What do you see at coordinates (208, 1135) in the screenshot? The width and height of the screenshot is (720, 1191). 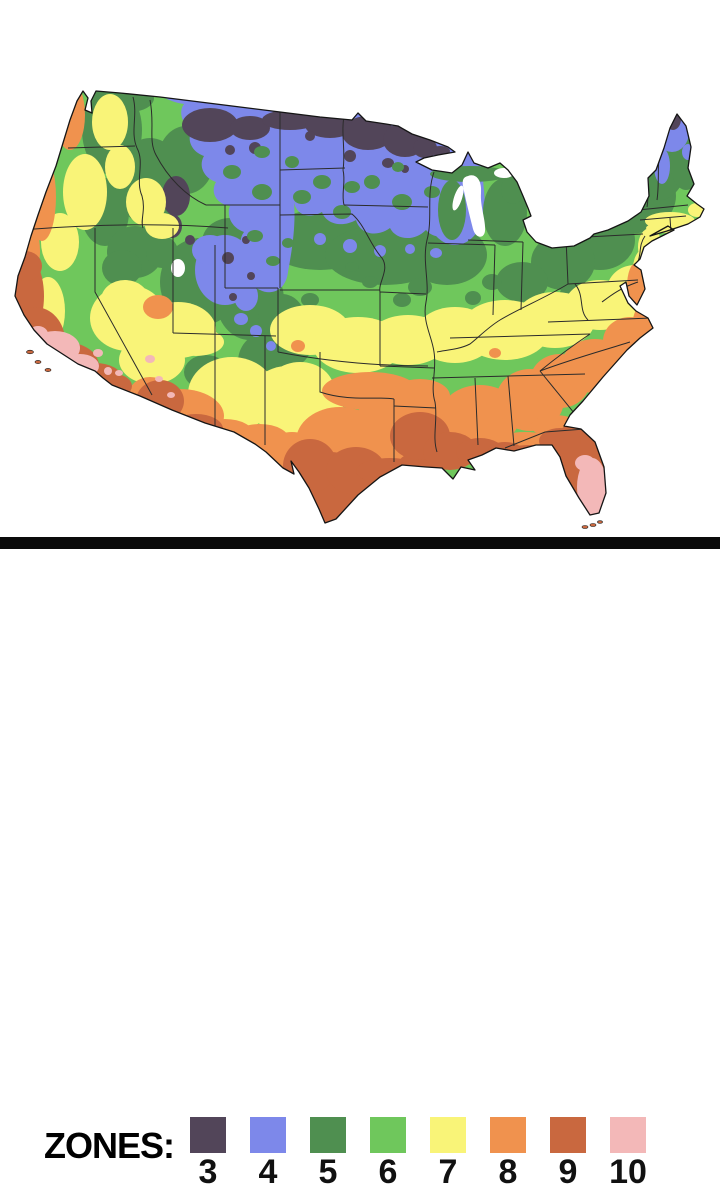 I see `zone-3-swatch` at bounding box center [208, 1135].